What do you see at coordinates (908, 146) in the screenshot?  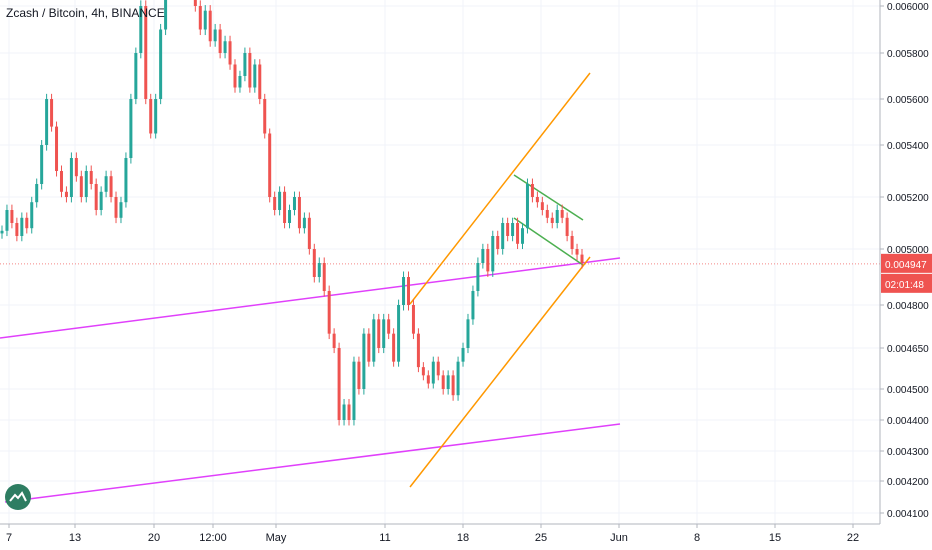 I see `y-tick-label: 0.005400` at bounding box center [908, 146].